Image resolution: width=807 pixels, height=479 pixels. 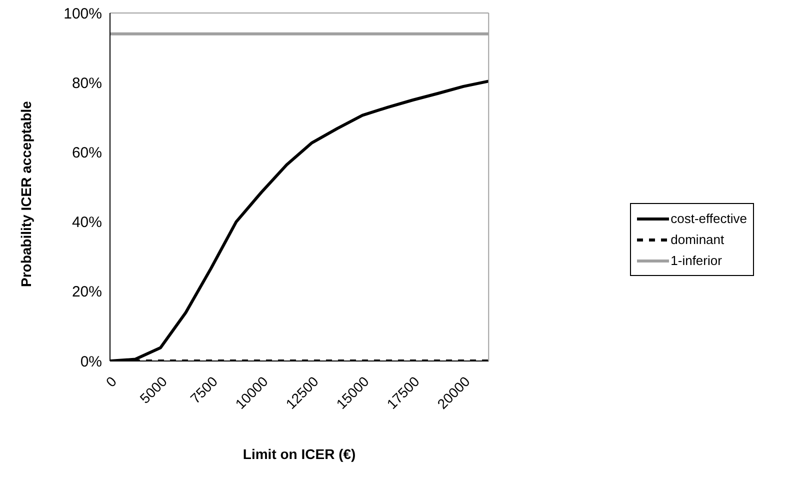 I want to click on y-tick-label: 40%, so click(x=87, y=223).